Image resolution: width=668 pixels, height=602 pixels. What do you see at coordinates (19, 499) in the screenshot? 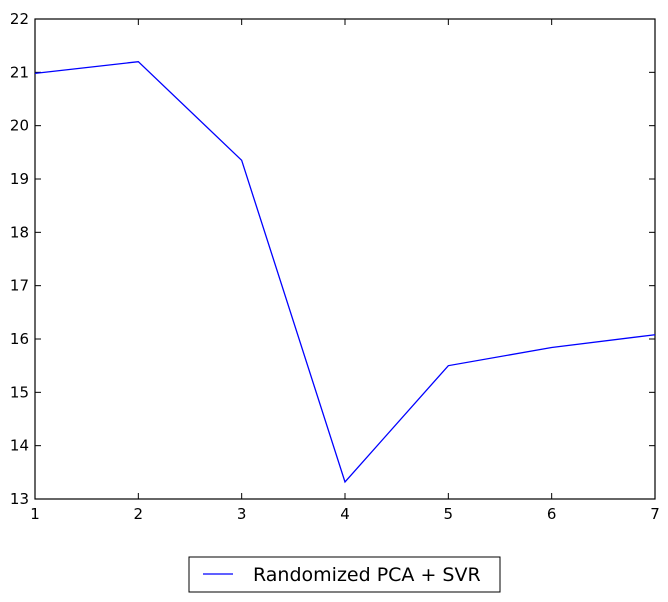
I see `y-tick-label: 13` at bounding box center [19, 499].